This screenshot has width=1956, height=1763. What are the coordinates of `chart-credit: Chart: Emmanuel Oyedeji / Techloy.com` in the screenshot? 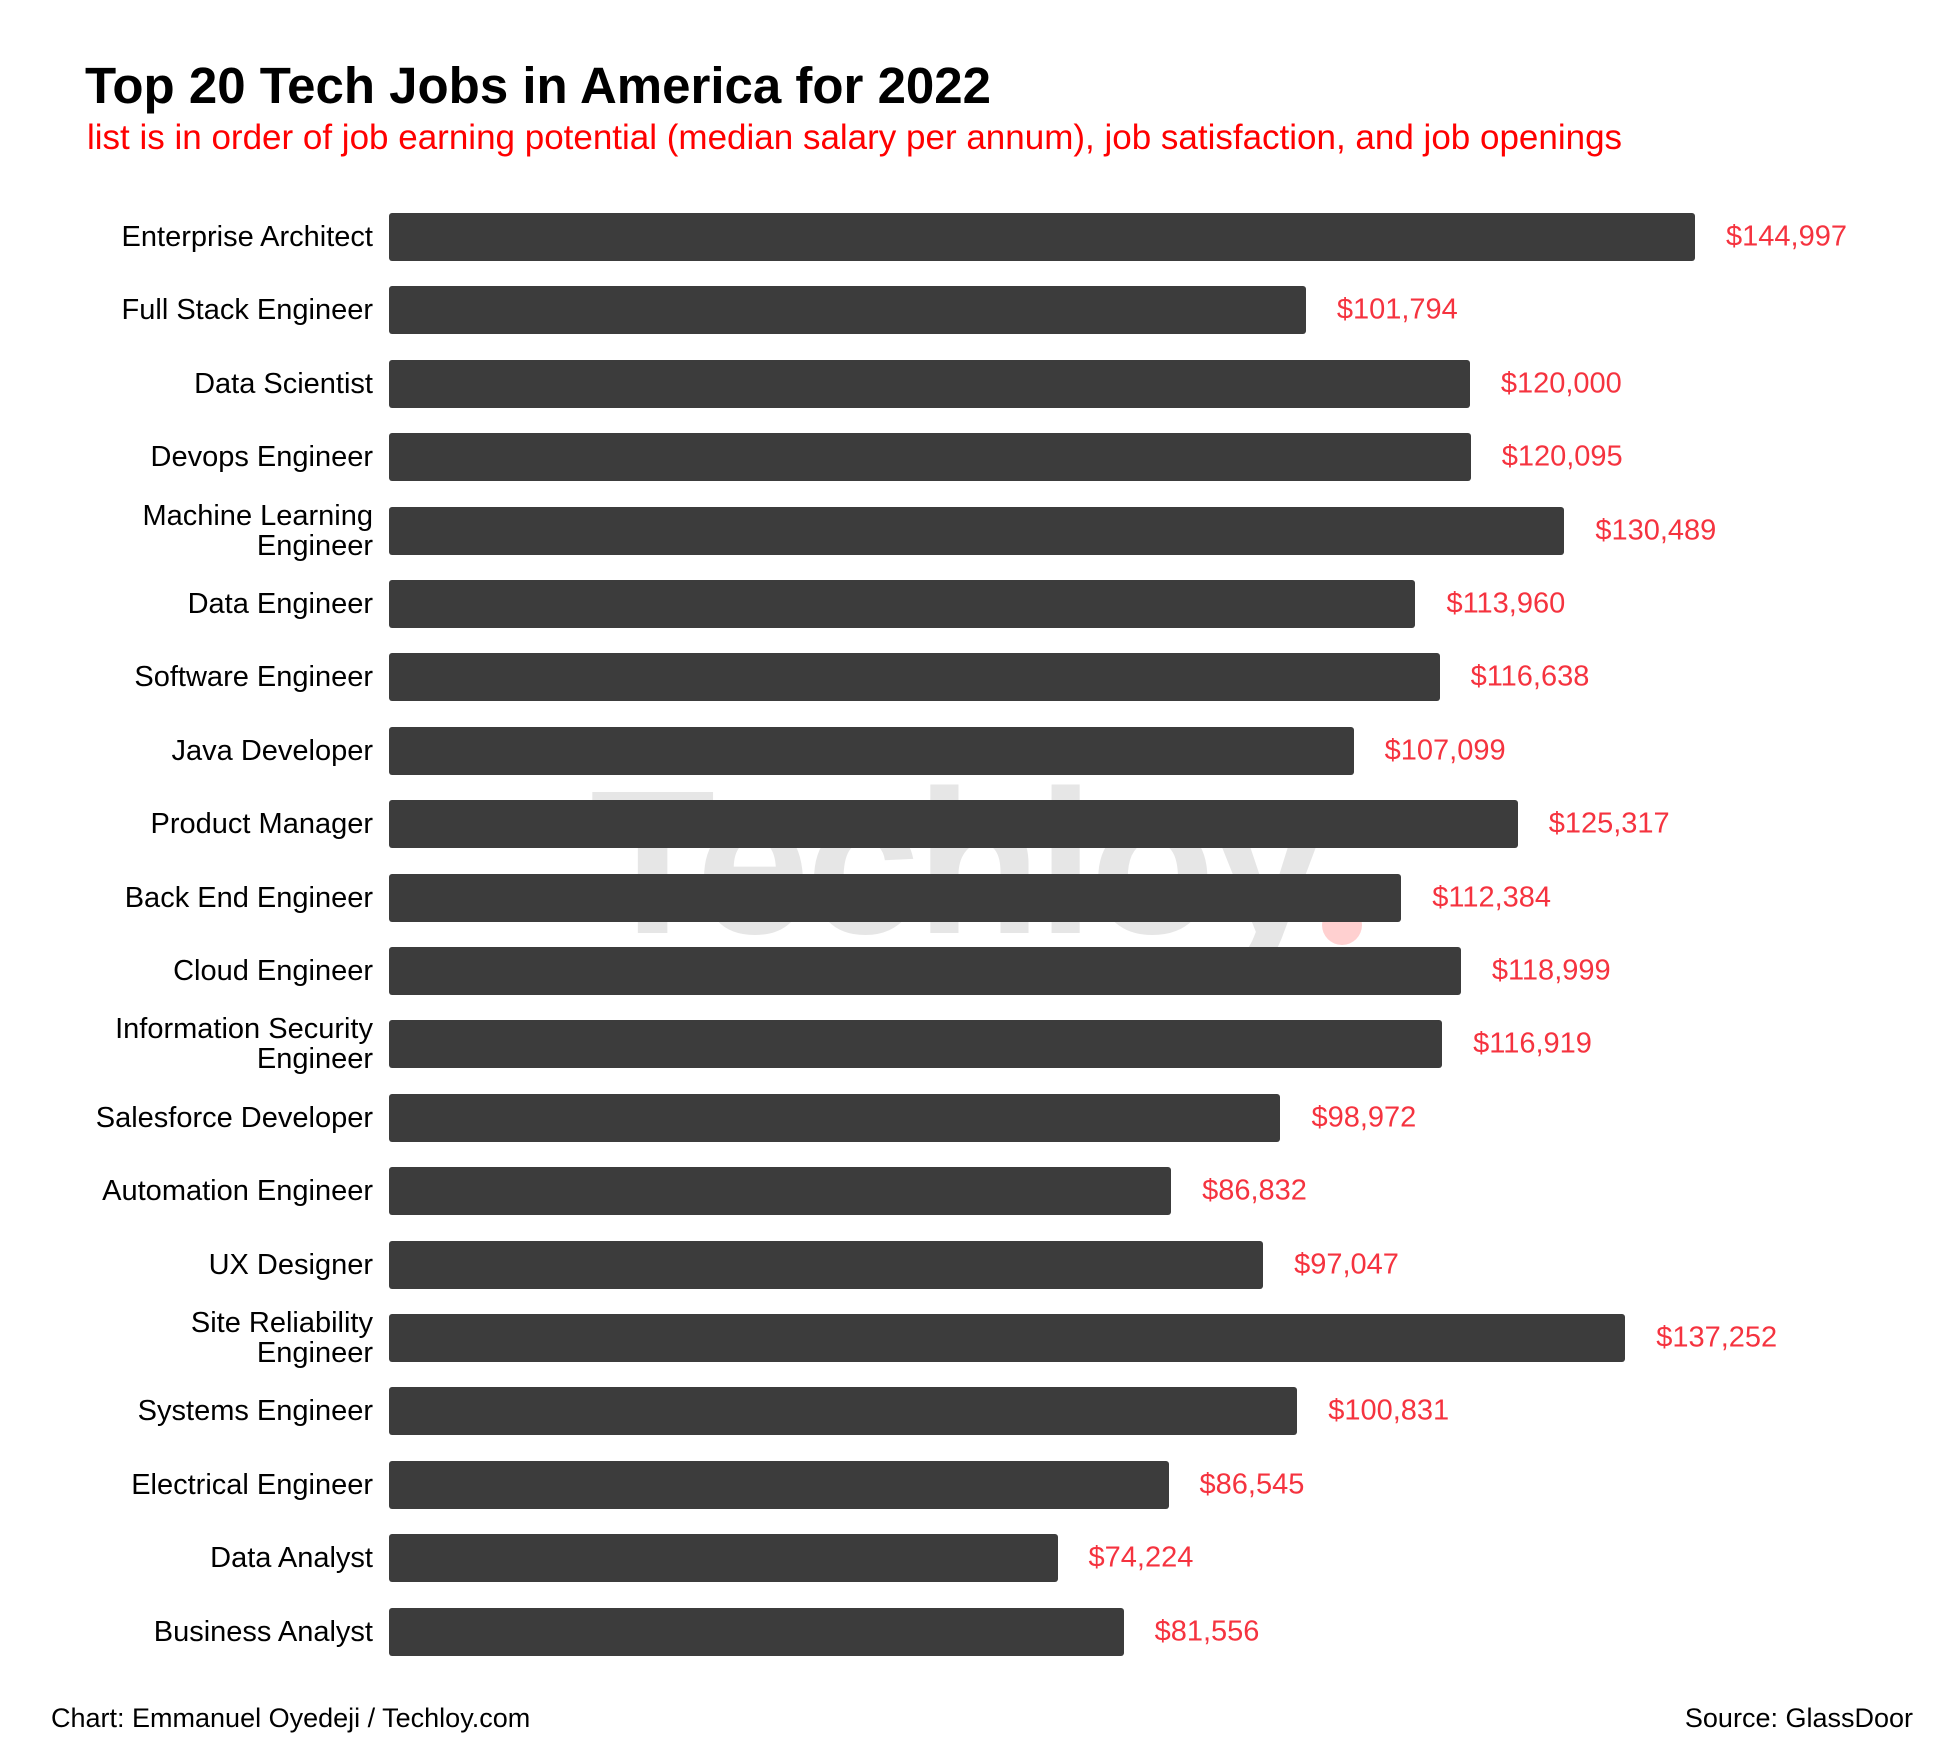 It's located at (291, 1718).